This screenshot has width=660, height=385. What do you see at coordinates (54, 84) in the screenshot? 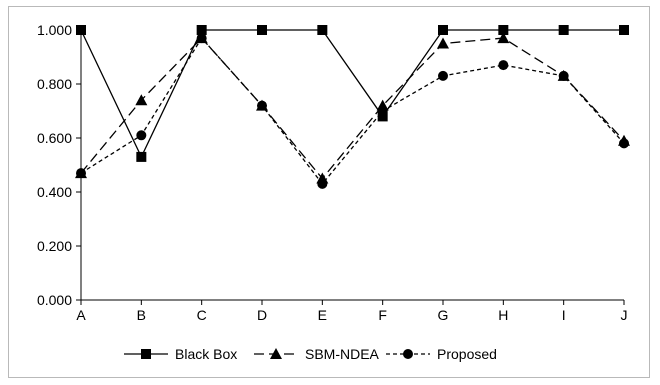
I see `y-tick-label: 0.800` at bounding box center [54, 84].